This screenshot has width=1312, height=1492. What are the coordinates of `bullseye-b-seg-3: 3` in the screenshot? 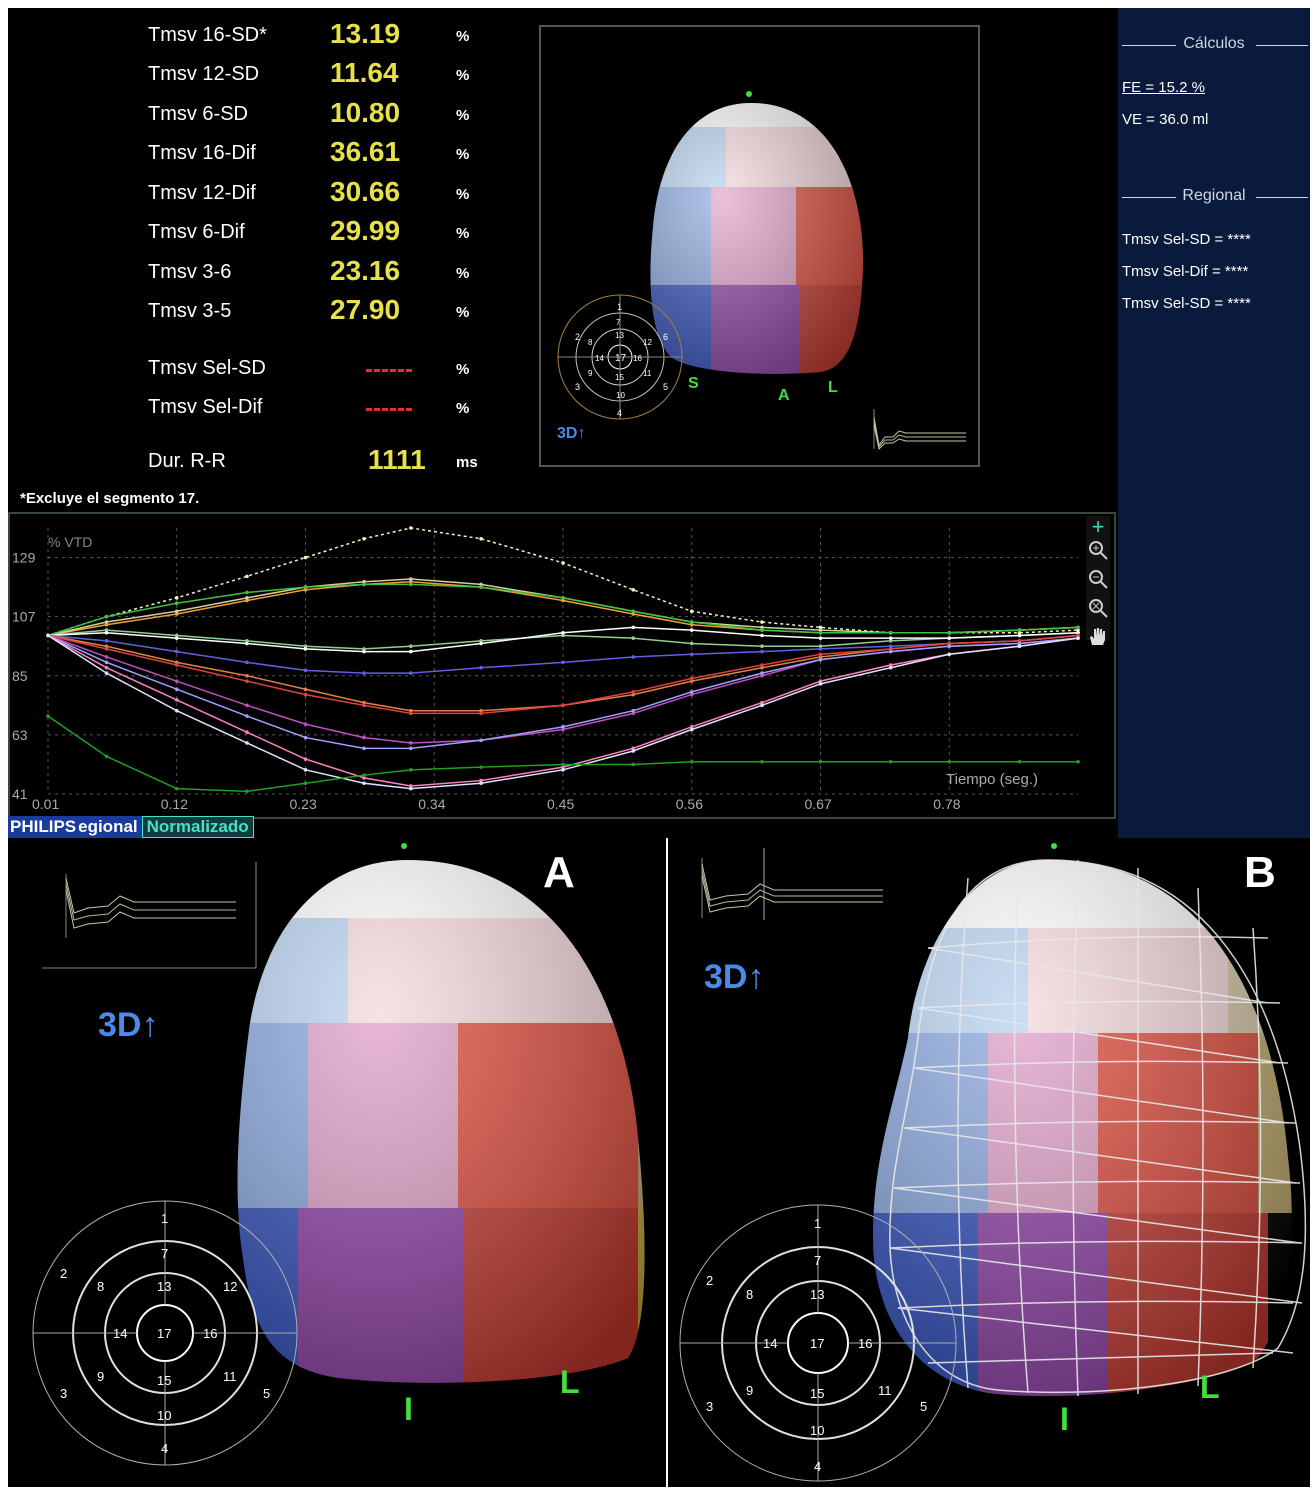 It's located at (709, 1406).